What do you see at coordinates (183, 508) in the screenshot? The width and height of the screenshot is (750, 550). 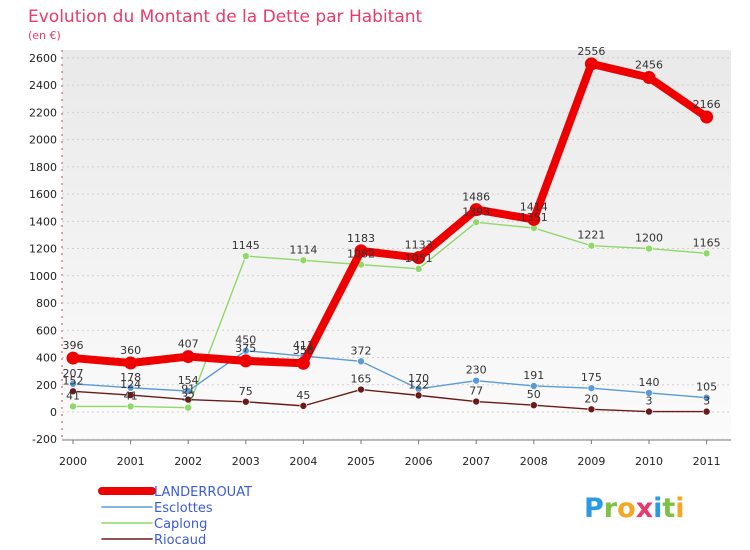 I see `legend-label-esclottes: Esclottes` at bounding box center [183, 508].